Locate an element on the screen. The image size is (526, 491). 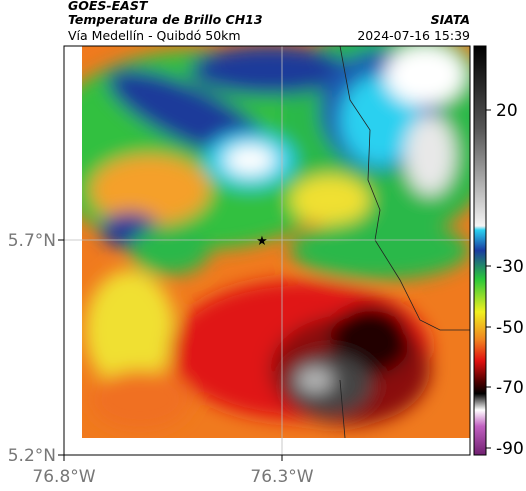
source: SIATA is located at coordinates (450, 19).